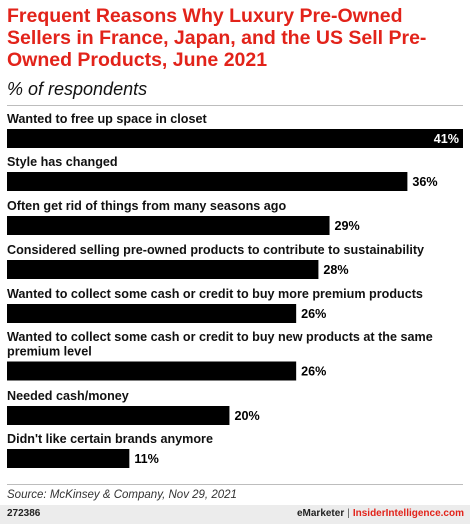  Describe the element at coordinates (335, 270) in the screenshot. I see `value-label: 28%` at that location.